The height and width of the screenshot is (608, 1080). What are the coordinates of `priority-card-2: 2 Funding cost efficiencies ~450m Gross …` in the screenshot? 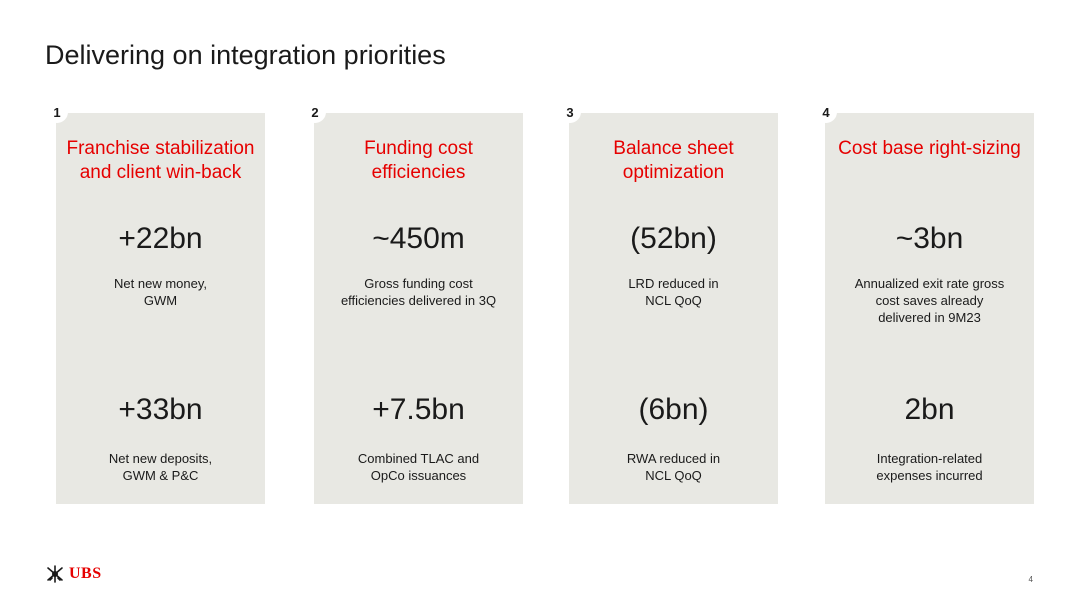 It's located at (413, 302).